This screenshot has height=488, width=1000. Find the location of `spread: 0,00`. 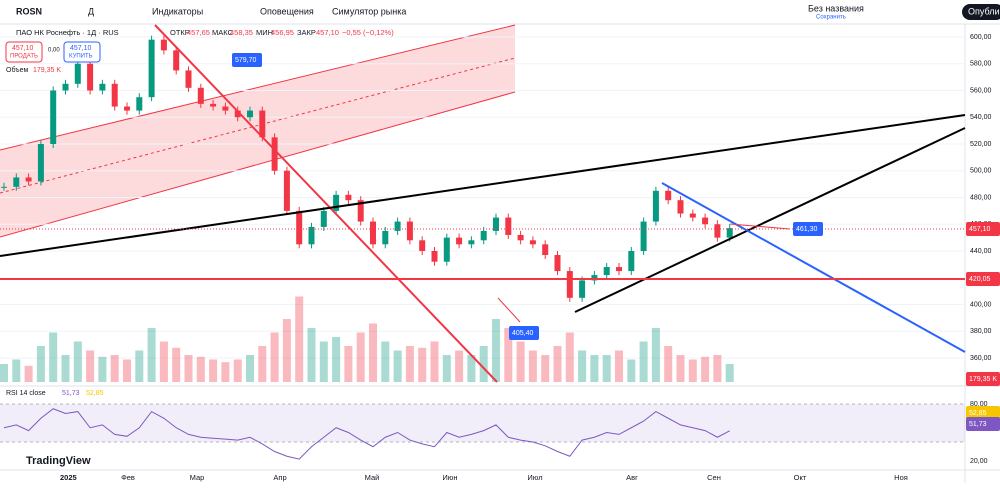

spread: 0,00 is located at coordinates (54, 51).